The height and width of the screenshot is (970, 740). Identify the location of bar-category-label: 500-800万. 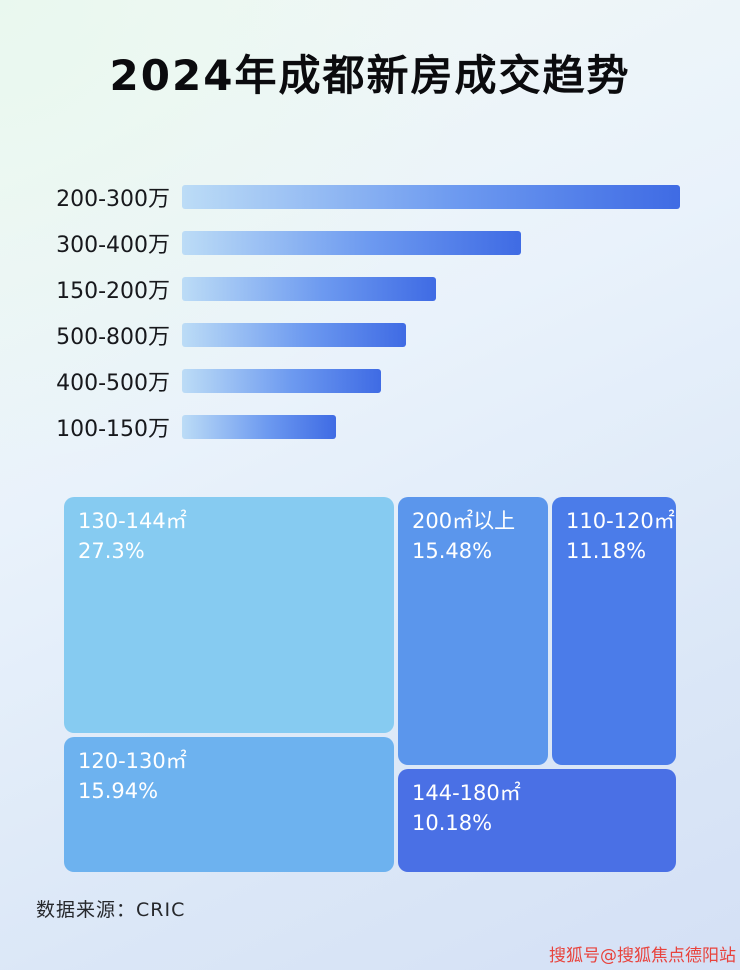
(113, 337).